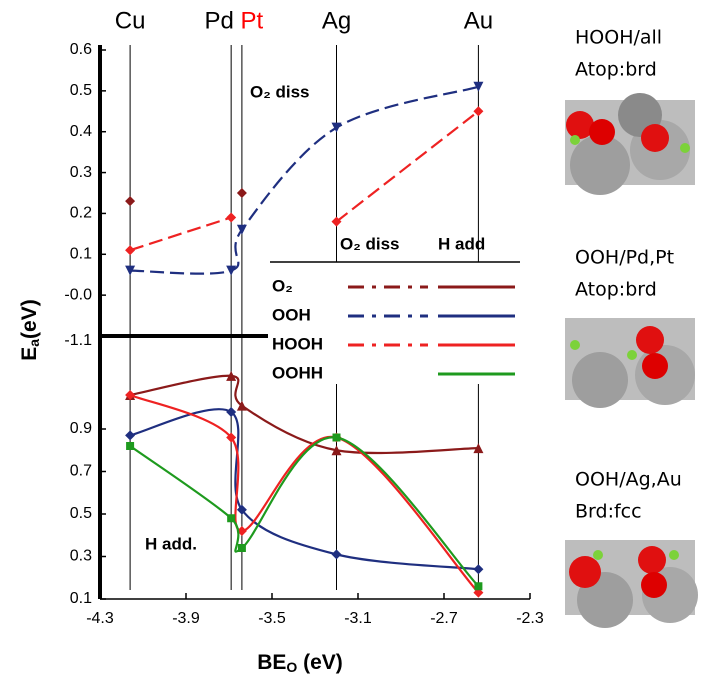 The image size is (714, 692). I want to click on break-label: -1.1, so click(78, 340).